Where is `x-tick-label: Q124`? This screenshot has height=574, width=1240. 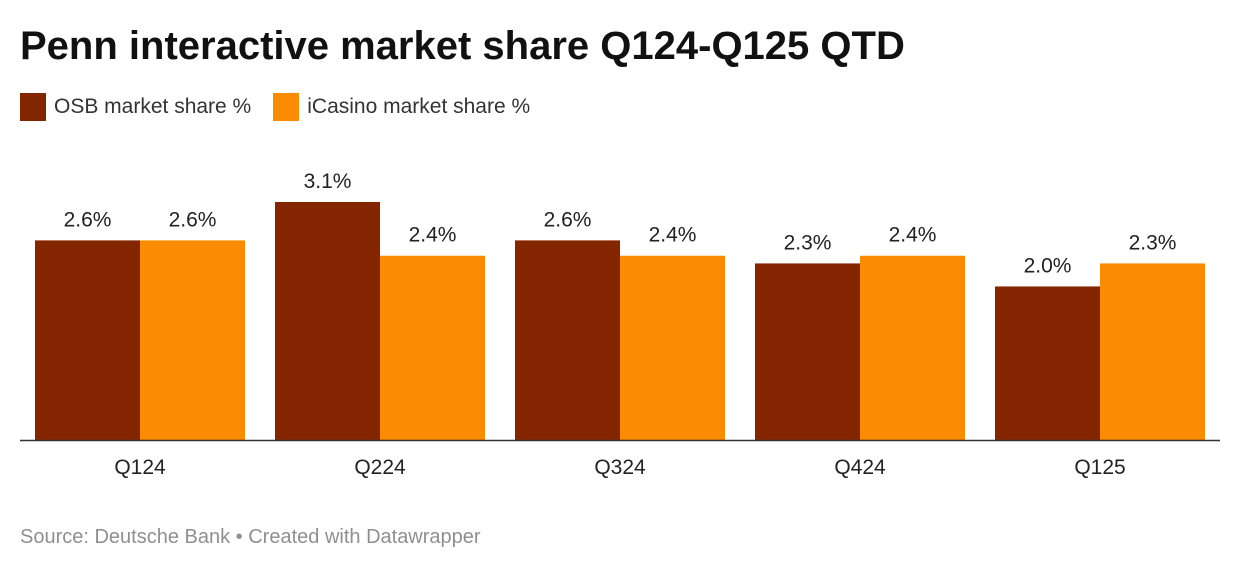
x-tick-label: Q124 is located at coordinates (140, 467).